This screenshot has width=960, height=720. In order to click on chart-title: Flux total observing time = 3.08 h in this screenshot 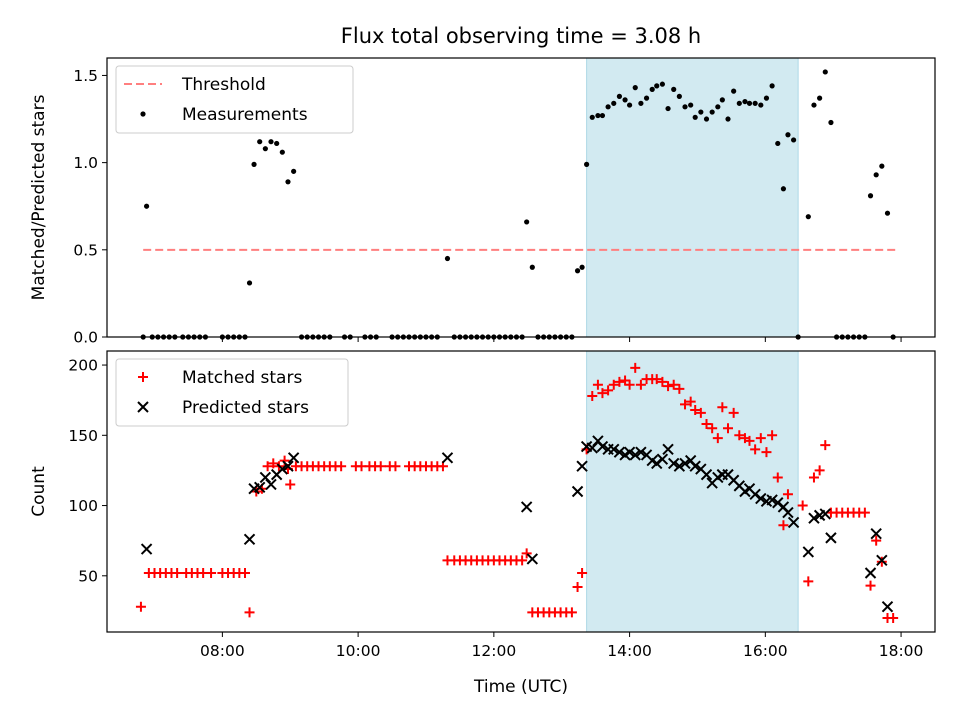, I will do `click(521, 36)`.